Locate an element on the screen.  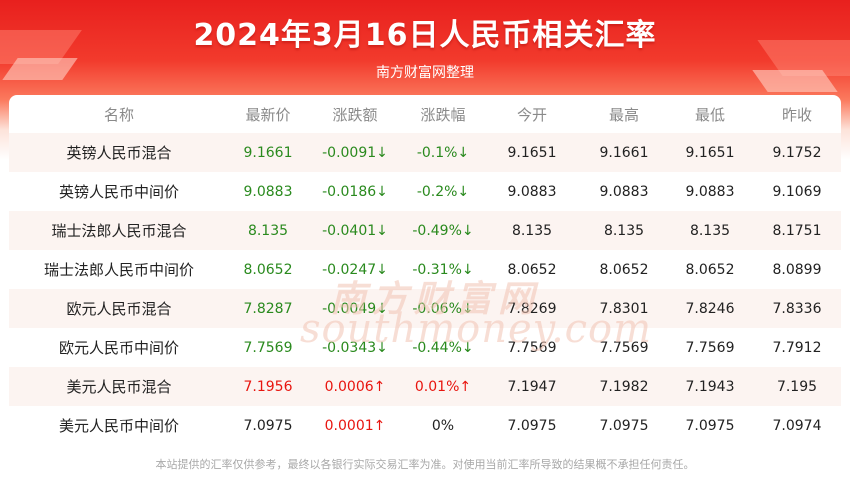
cell-low: 9.0883 is located at coordinates (710, 191).